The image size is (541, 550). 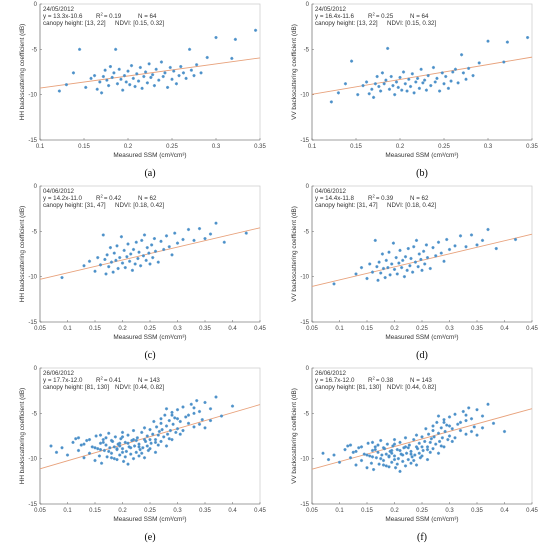 I want to click on x-tick-label: 0.2, so click(x=394, y=511).